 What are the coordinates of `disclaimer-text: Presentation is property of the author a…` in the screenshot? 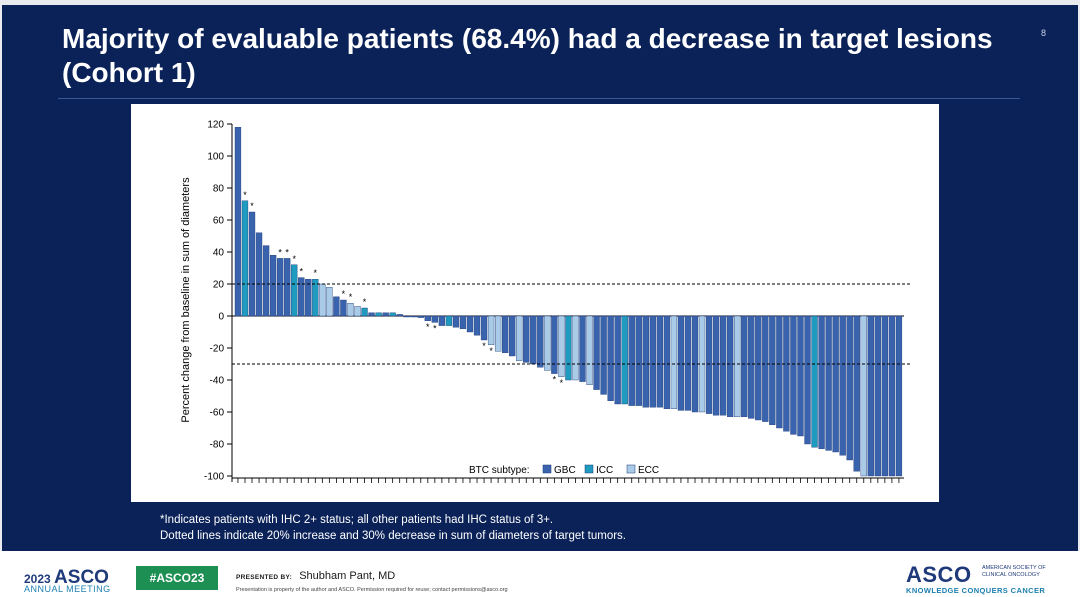 It's located at (372, 590).